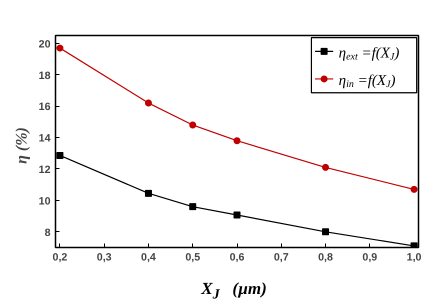  I want to click on x-tick-label: 0,9, so click(370, 258).